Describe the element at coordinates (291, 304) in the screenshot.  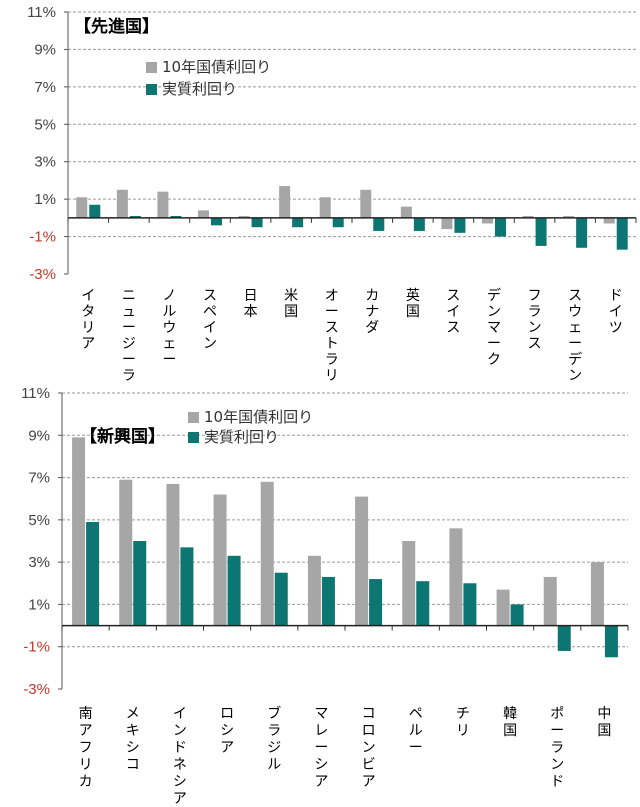
I see `category-label: 米国` at that location.